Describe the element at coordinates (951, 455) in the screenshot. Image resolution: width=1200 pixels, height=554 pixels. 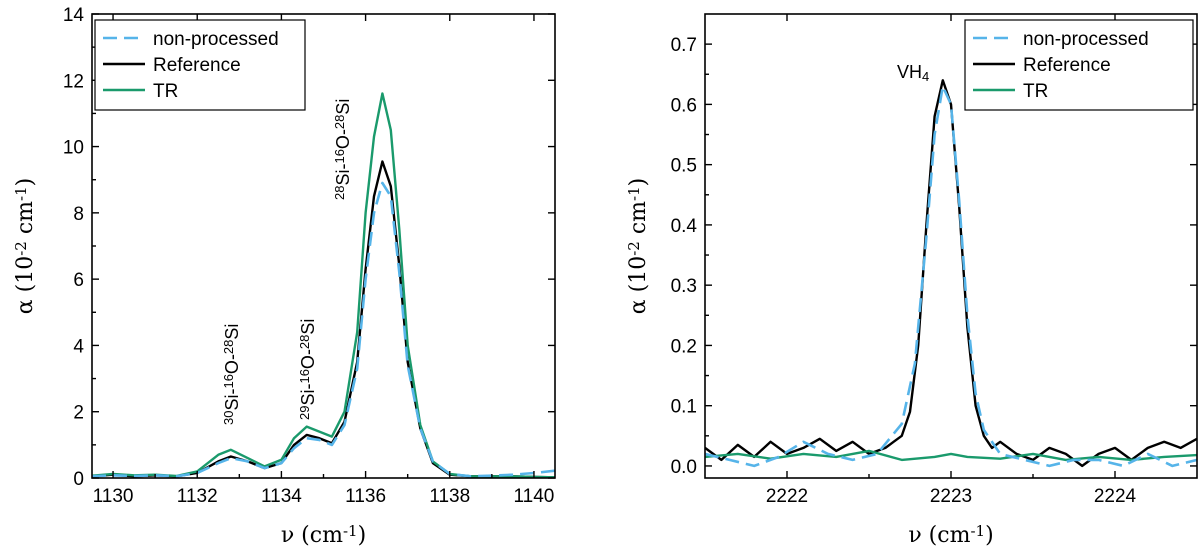
I see `series-line-tr` at that location.